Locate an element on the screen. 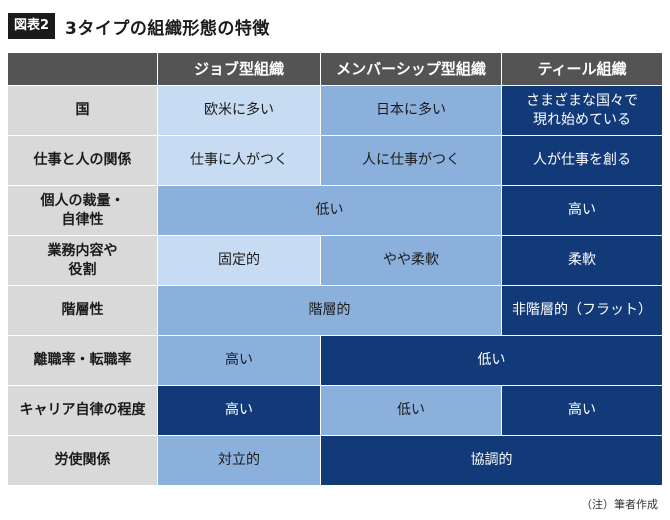  table-cell: 固定的 is located at coordinates (239, 260).